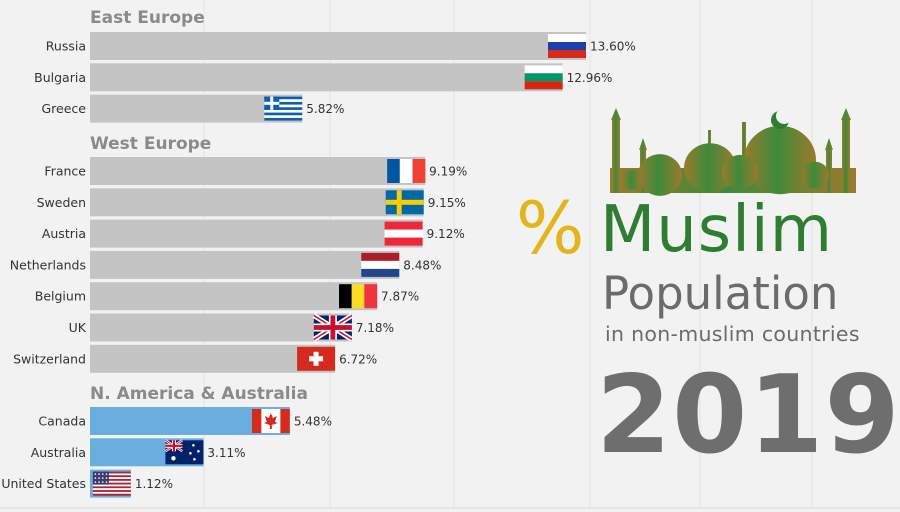 This screenshot has height=512, width=900. Describe the element at coordinates (358, 296) in the screenshot. I see `belgium-flag-icon` at that location.